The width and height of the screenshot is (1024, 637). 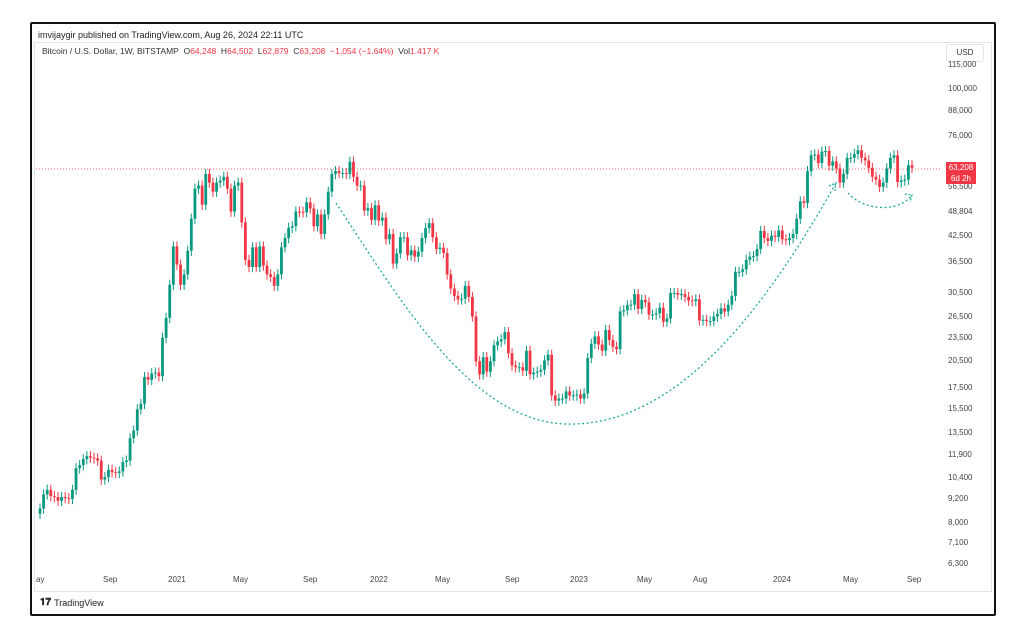 I want to click on price-axis-label: 8,000, so click(x=958, y=522).